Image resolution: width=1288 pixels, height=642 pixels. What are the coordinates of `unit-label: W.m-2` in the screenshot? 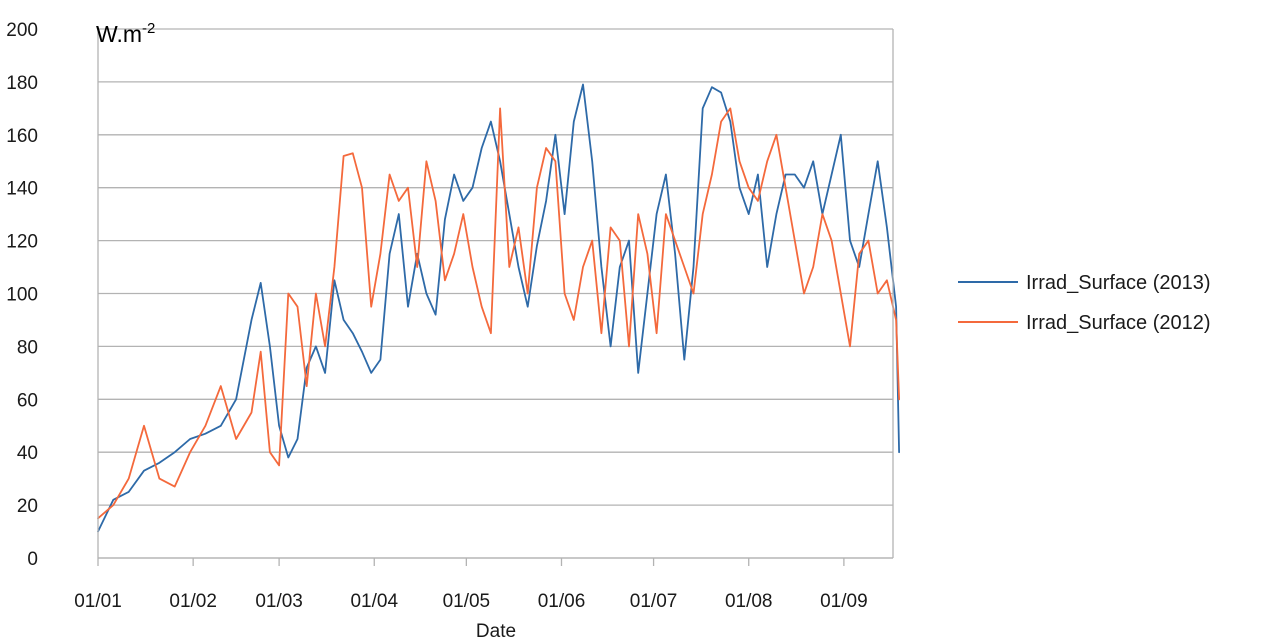 It's located at (125, 33).